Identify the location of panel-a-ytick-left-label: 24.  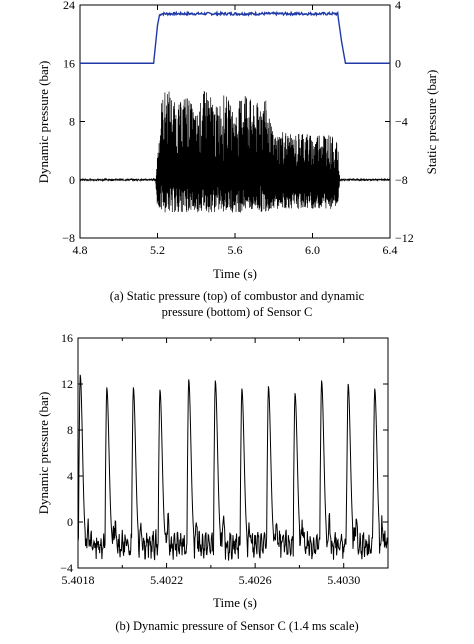
(69, 6).